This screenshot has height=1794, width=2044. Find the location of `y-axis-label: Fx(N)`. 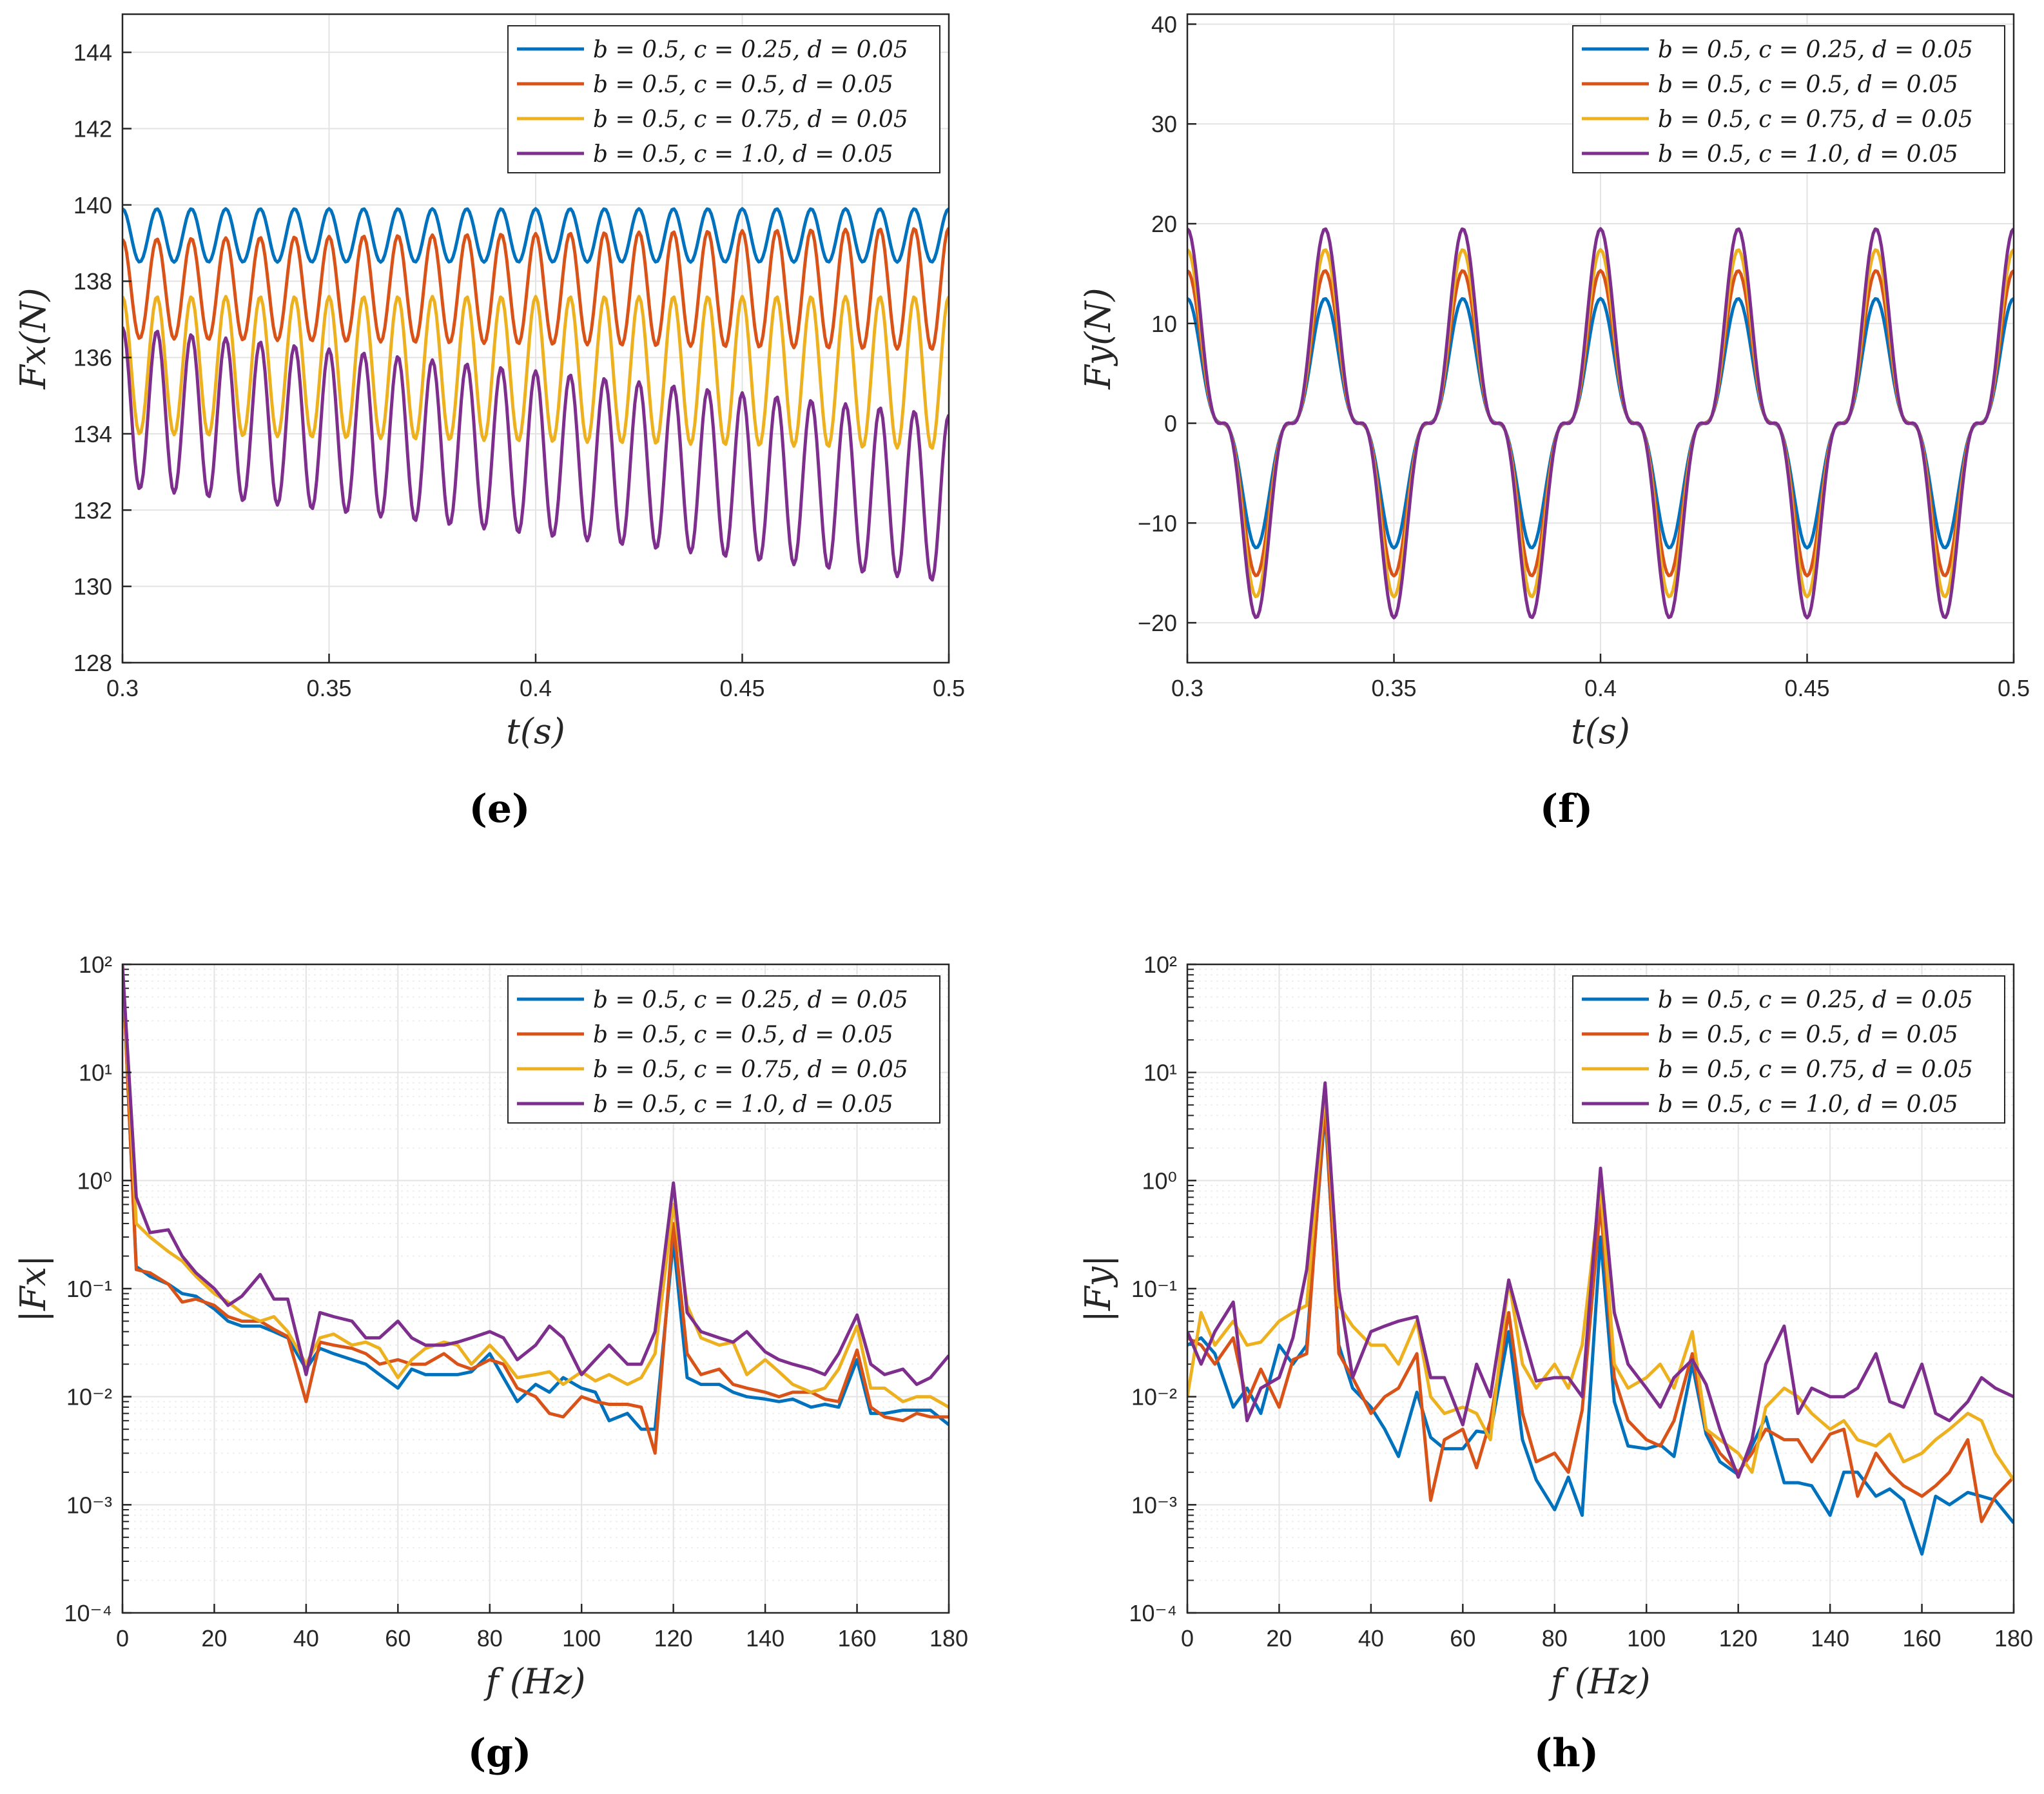

y-axis-label: Fx(N) is located at coordinates (33, 338).